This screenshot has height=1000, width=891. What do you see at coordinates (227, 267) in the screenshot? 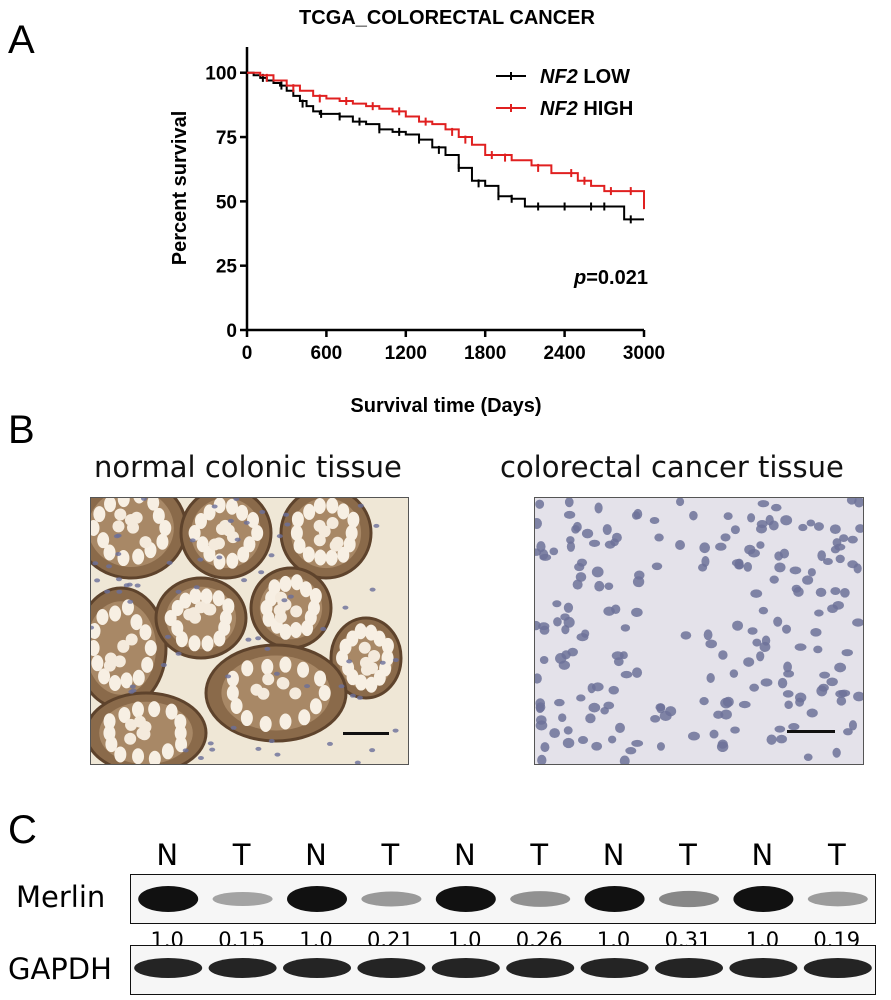
I see `y-tick-label: 25` at bounding box center [227, 267].